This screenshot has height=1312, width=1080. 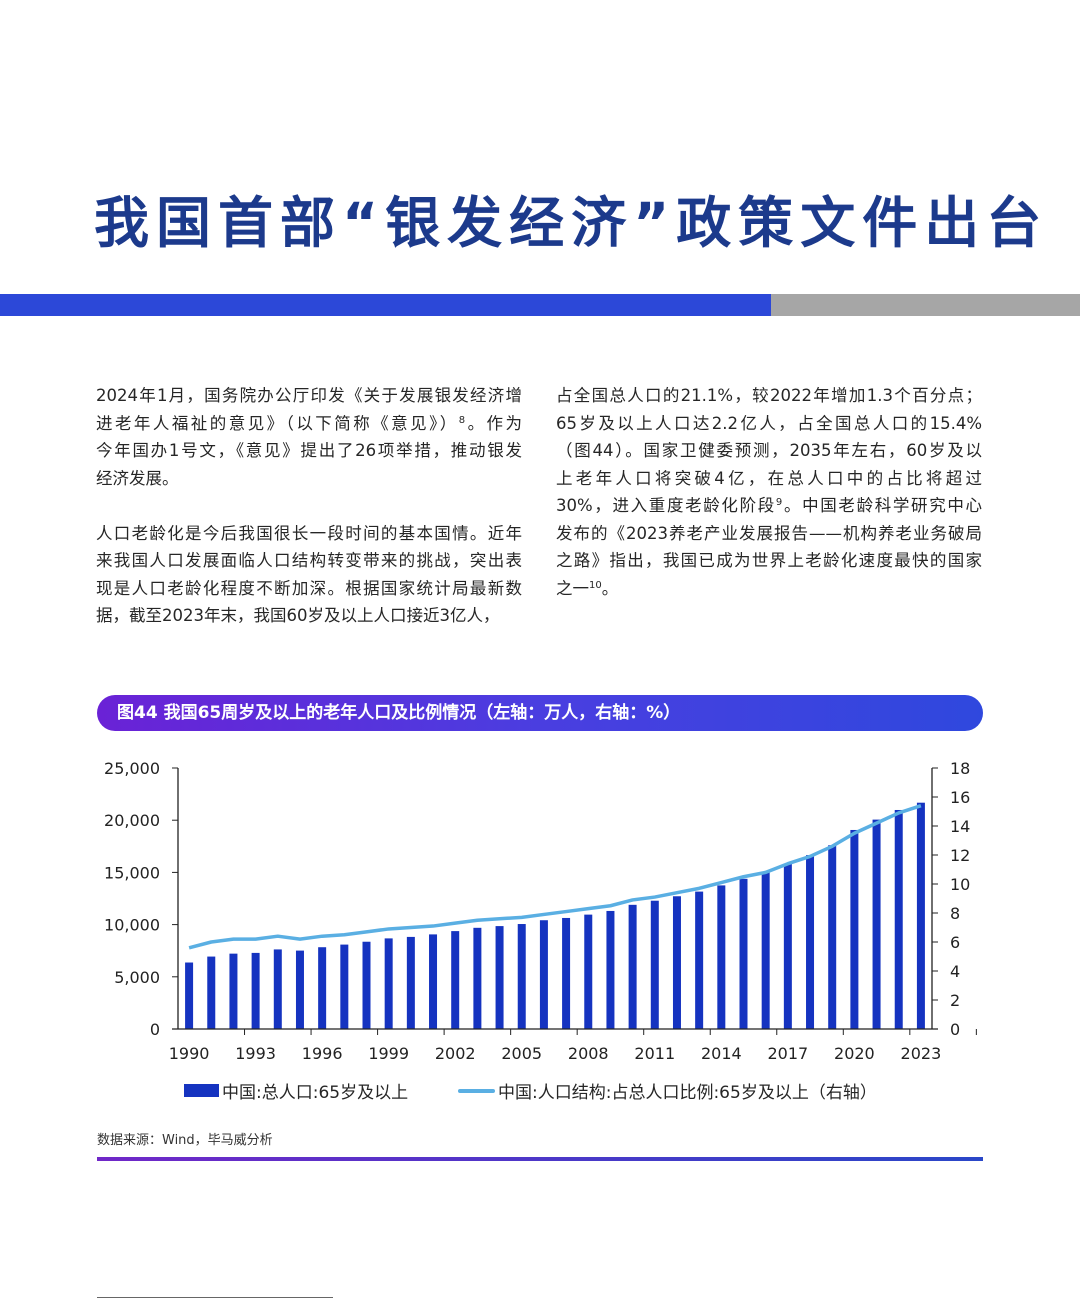 I want to click on footnote-rule, so click(x=215, y=1297).